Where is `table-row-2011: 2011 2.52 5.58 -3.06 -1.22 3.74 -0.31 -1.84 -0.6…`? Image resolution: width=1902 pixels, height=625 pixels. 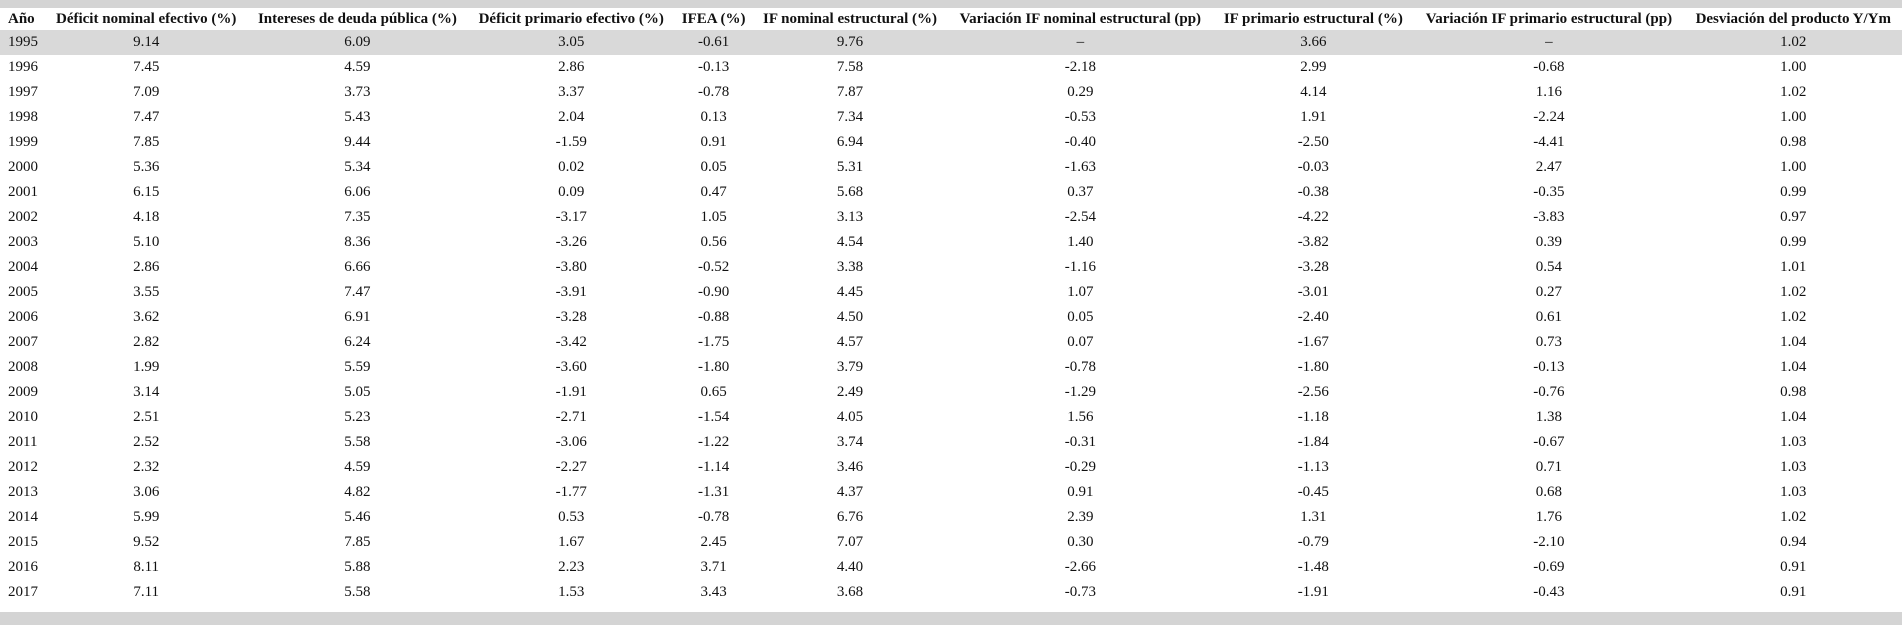 table-row-2011: 2011 2.52 5.58 -3.06 -1.22 3.74 -0.31 -1.84 -0.6… is located at coordinates (951, 442).